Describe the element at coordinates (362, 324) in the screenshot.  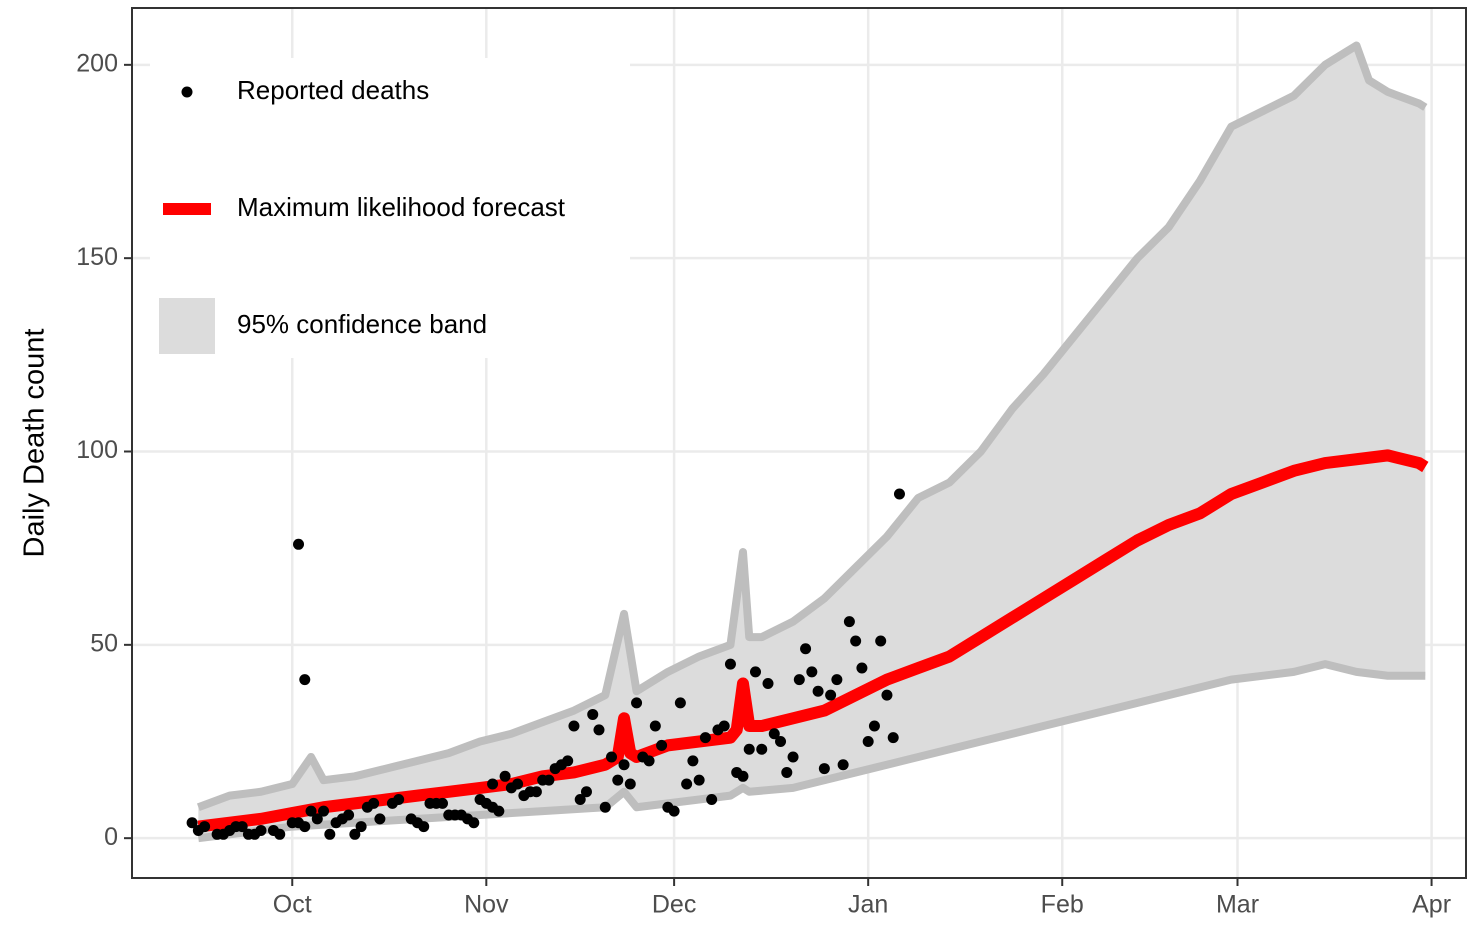
I see `legend-label: 95% confidence band` at that location.